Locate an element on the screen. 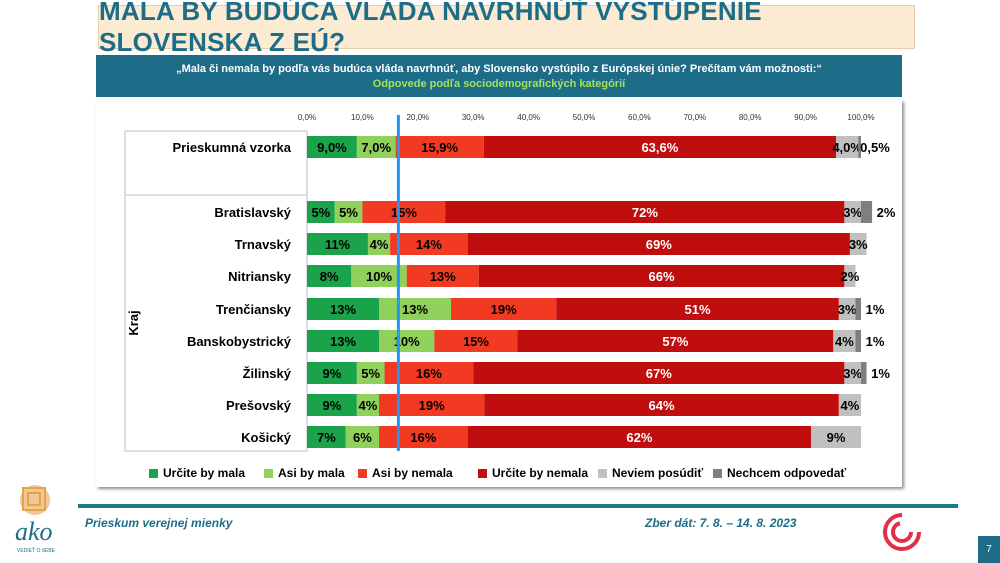 The height and width of the screenshot is (563, 1000). data-label: 9,0% is located at coordinates (332, 147).